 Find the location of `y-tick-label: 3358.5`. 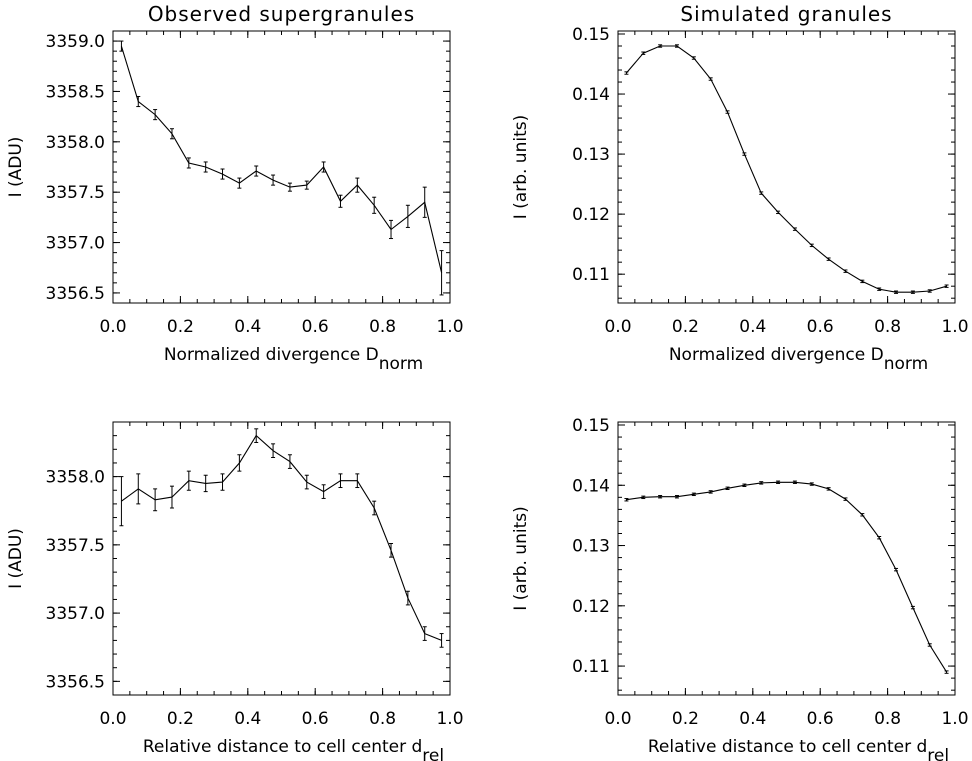

y-tick-label: 3358.5 is located at coordinates (75, 92).